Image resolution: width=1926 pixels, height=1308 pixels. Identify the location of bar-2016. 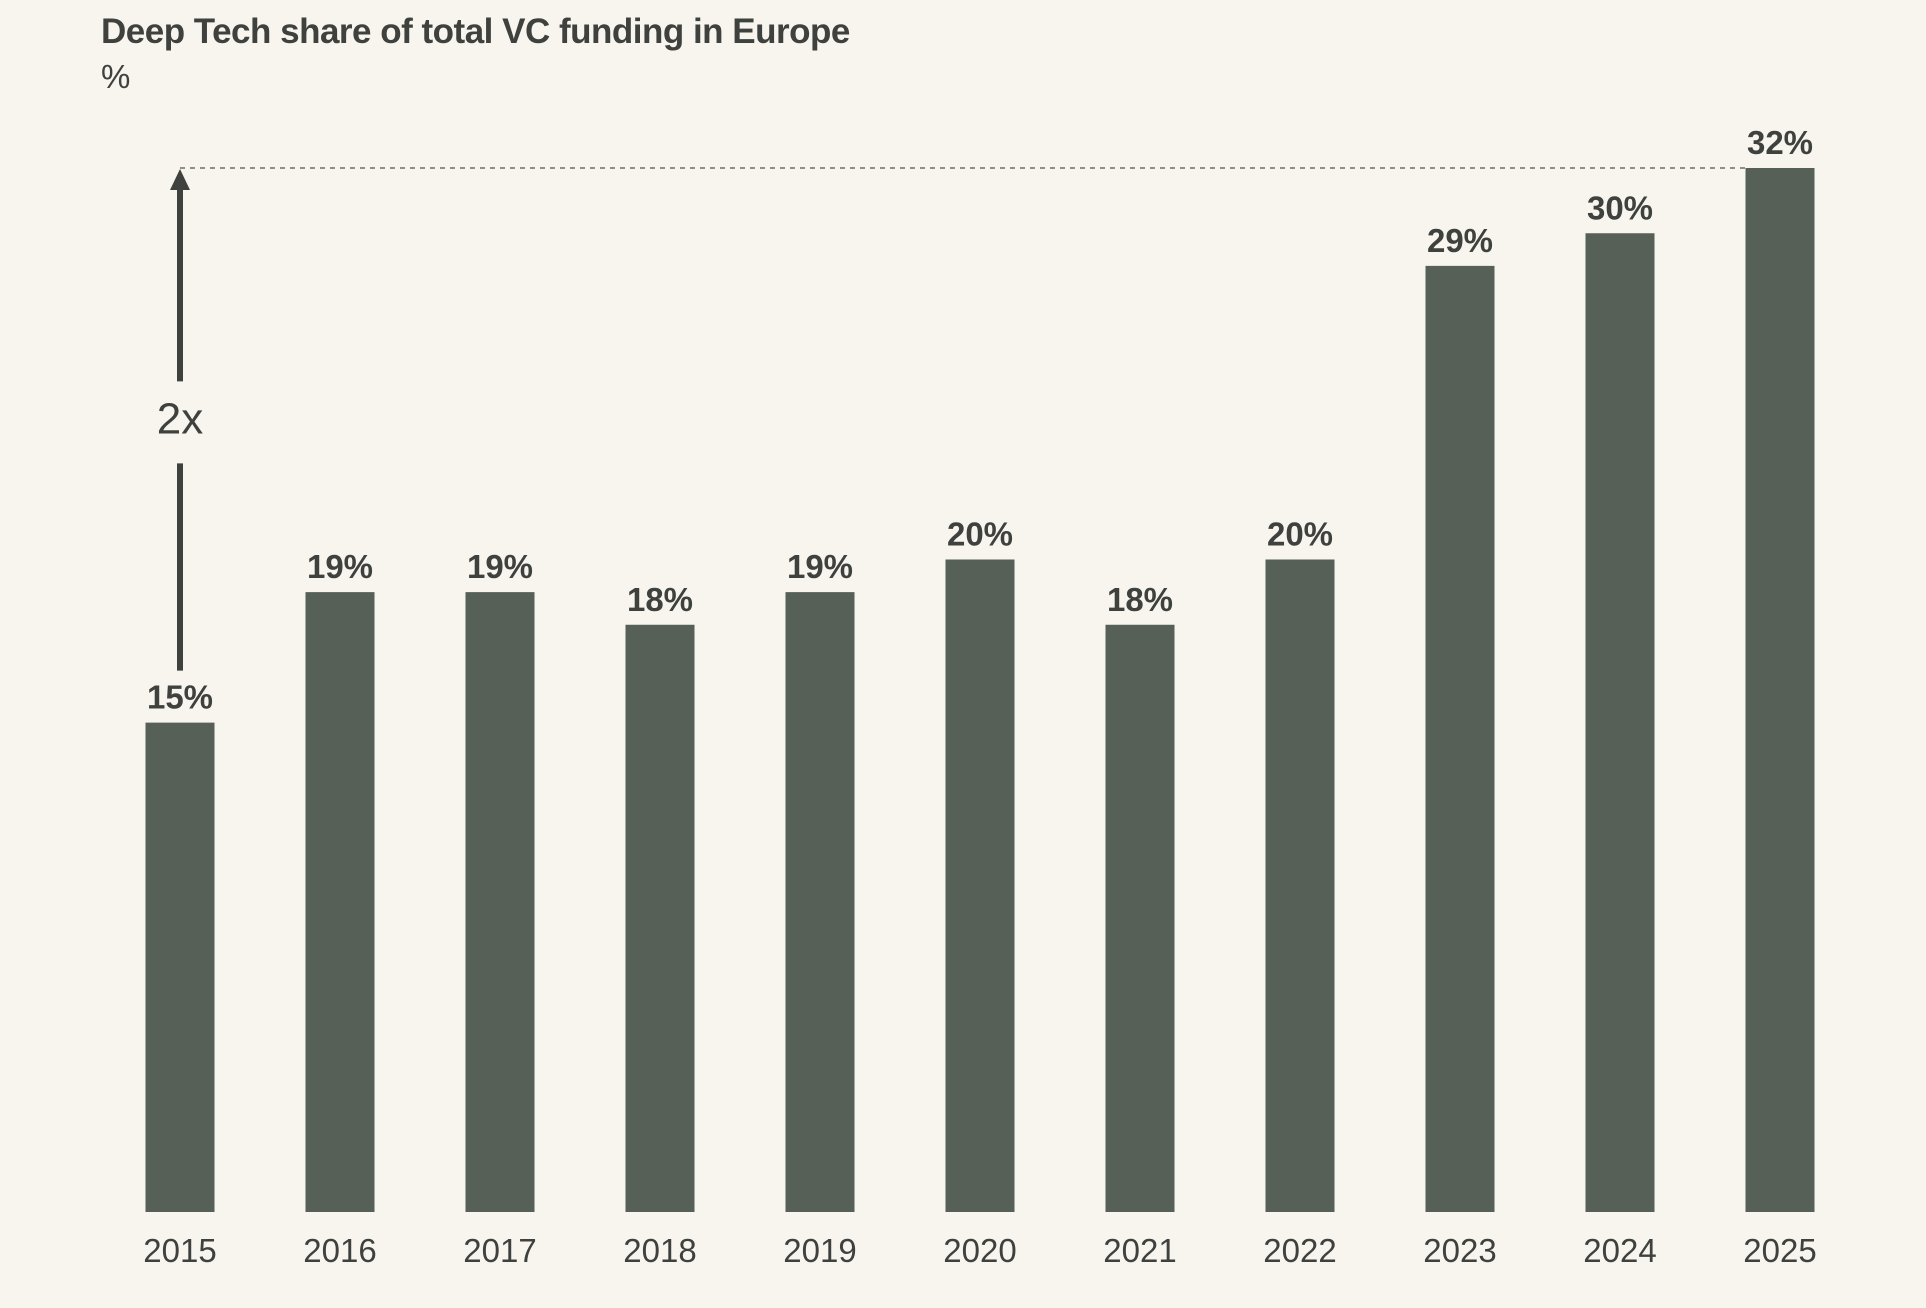
(340, 902).